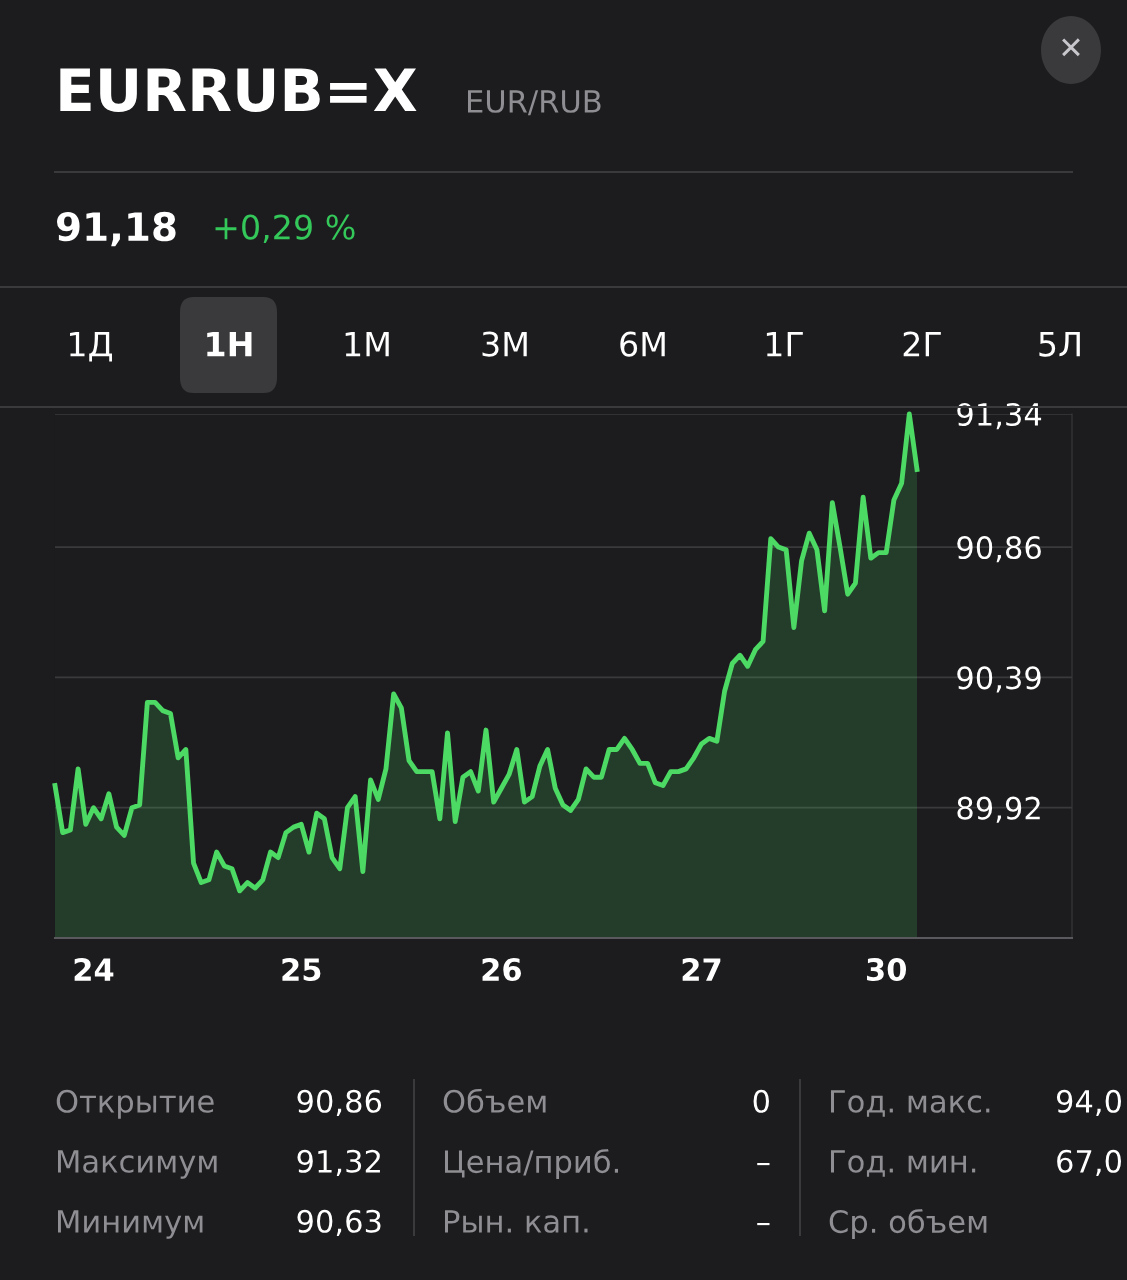 This screenshot has width=1127, height=1280. What do you see at coordinates (532, 1164) in the screenshot?
I see `text: Цена/приб.` at bounding box center [532, 1164].